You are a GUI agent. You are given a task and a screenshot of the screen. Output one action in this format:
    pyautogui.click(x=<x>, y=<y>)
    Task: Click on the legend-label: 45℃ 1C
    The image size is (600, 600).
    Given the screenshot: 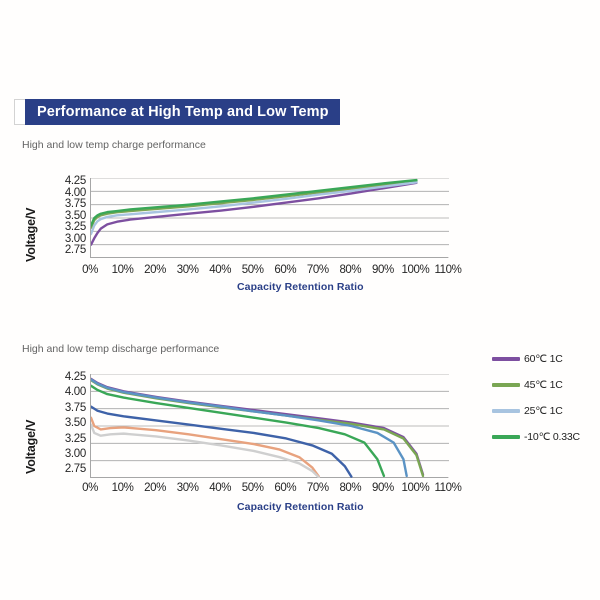 What is the action you would take?
    pyautogui.click(x=543, y=385)
    